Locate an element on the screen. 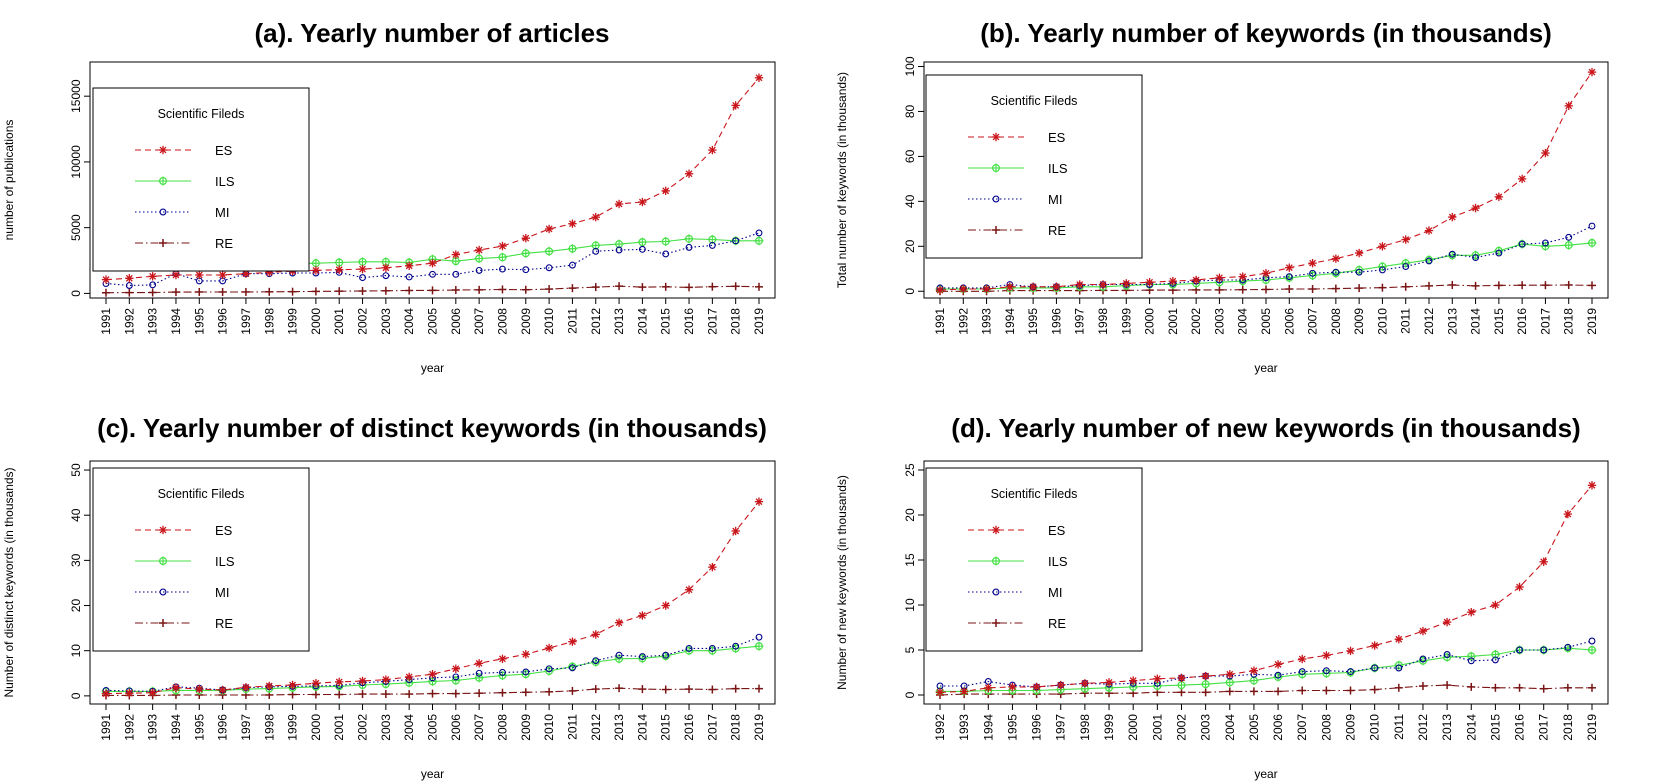 This screenshot has width=1662, height=784. x-axis-label: year is located at coordinates (1265, 368).